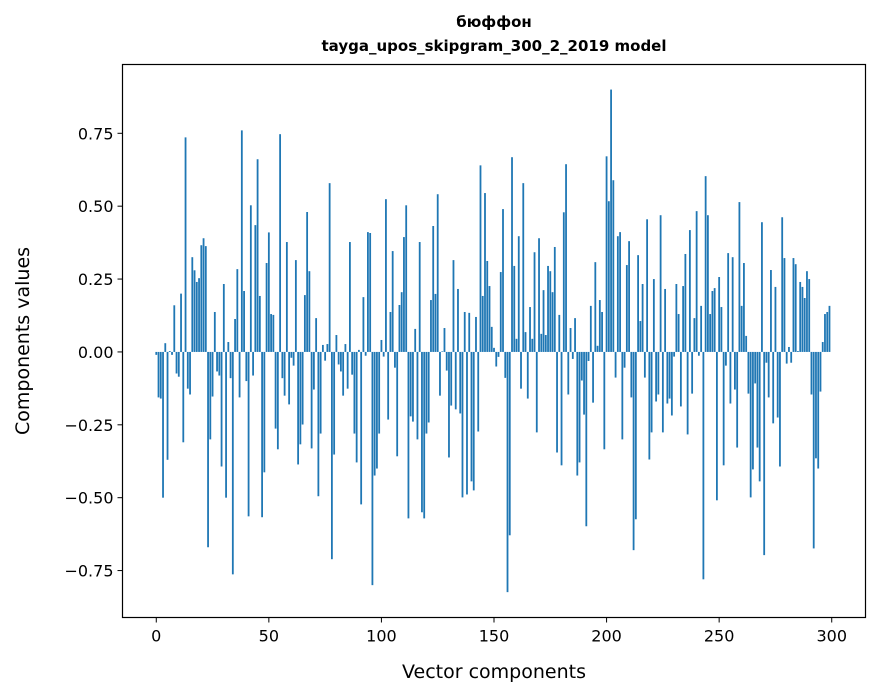  Describe the element at coordinates (719, 636) in the screenshot. I see `x-tick-label: 250` at that location.